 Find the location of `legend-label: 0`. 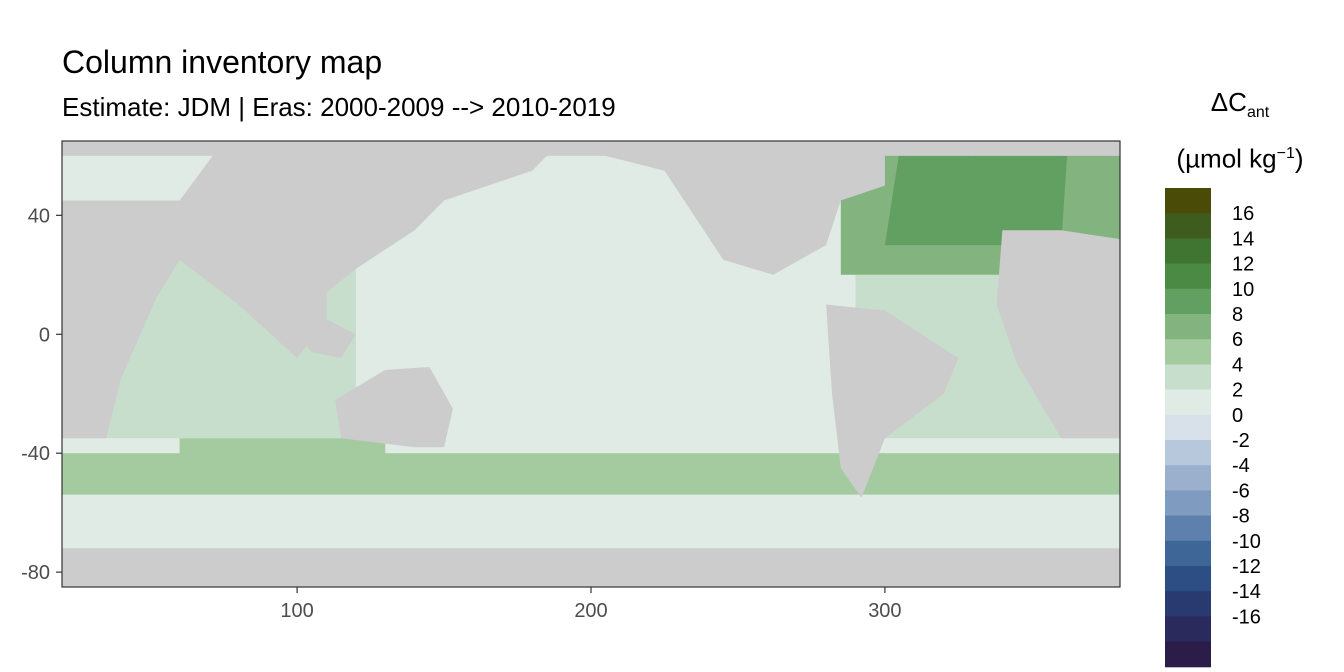

legend-label: 0 is located at coordinates (1237, 416).